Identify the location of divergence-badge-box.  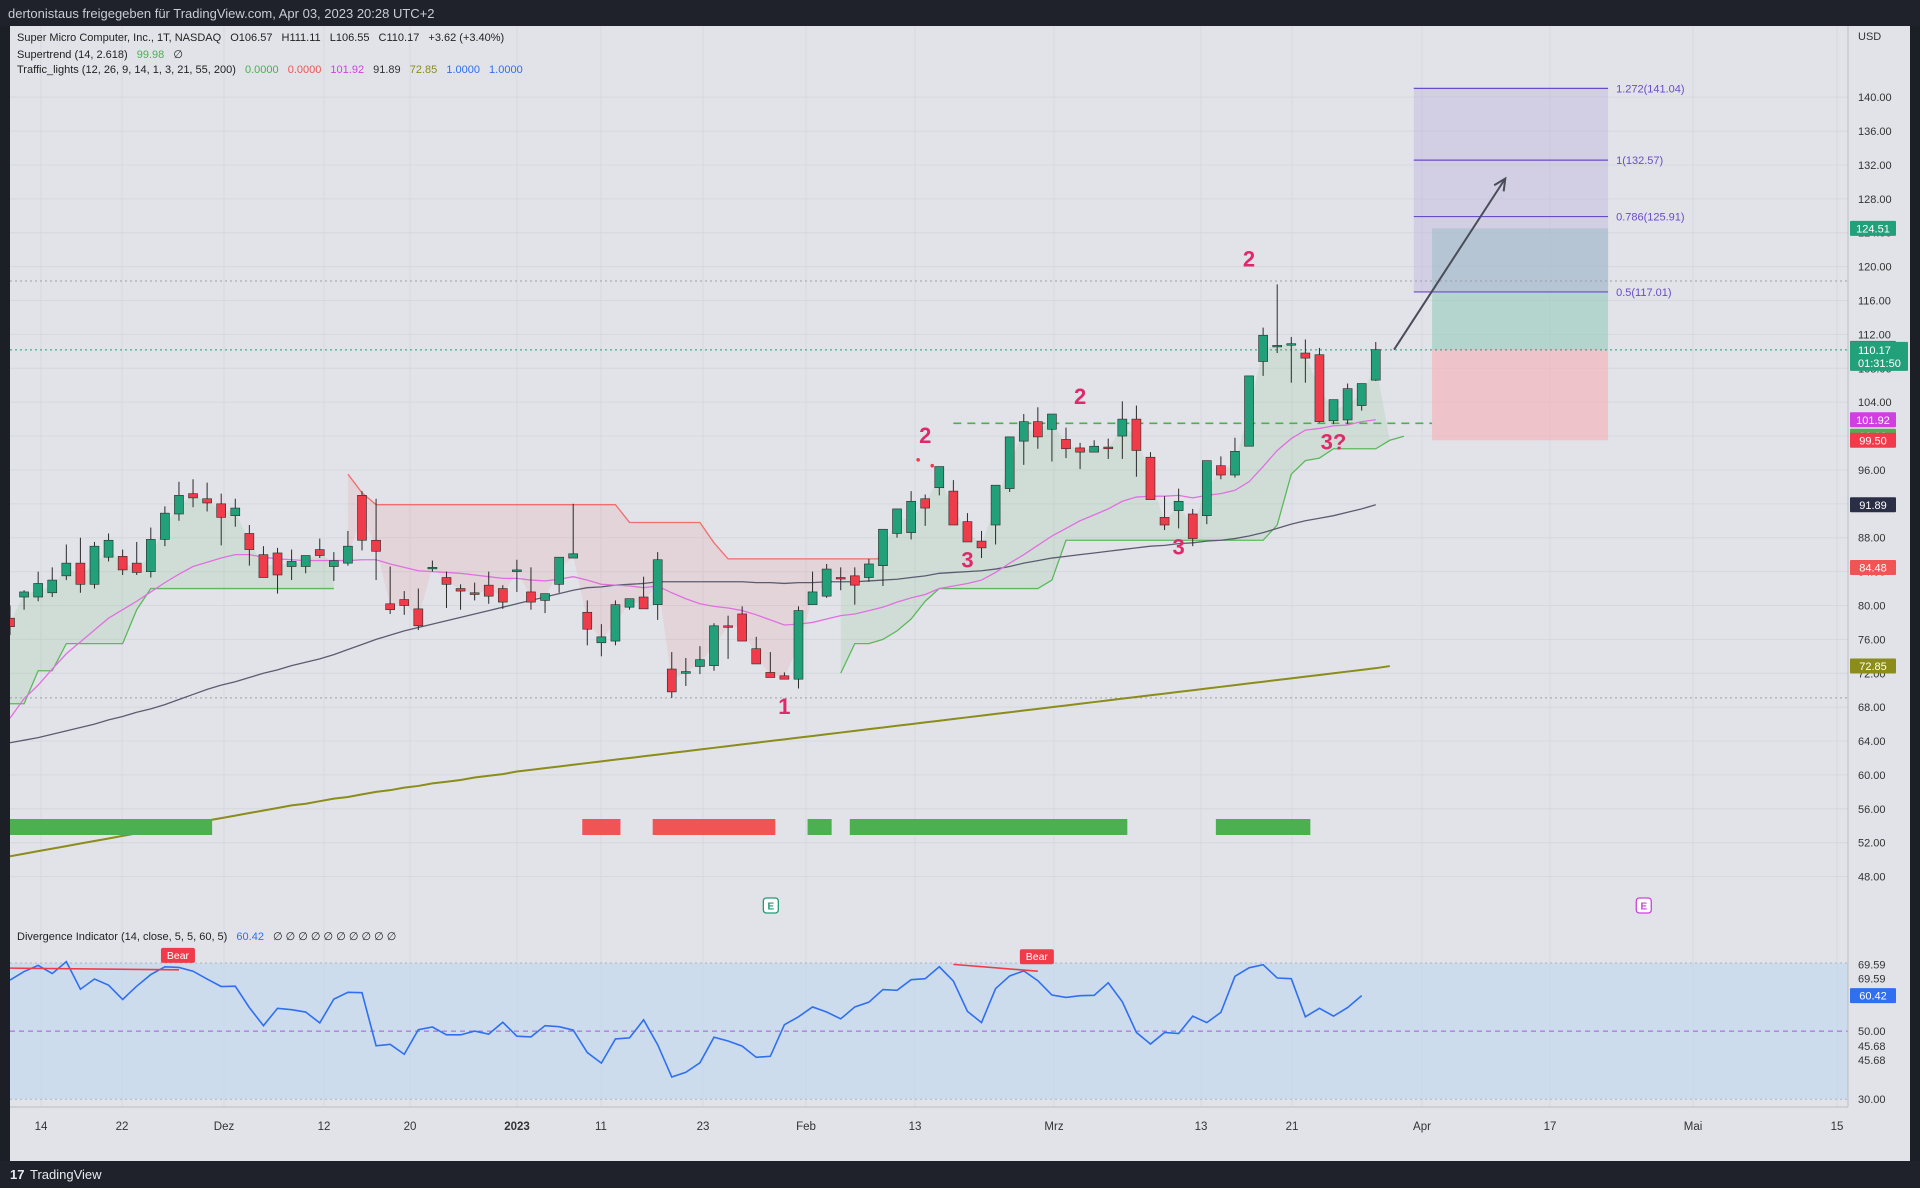
(1036, 957).